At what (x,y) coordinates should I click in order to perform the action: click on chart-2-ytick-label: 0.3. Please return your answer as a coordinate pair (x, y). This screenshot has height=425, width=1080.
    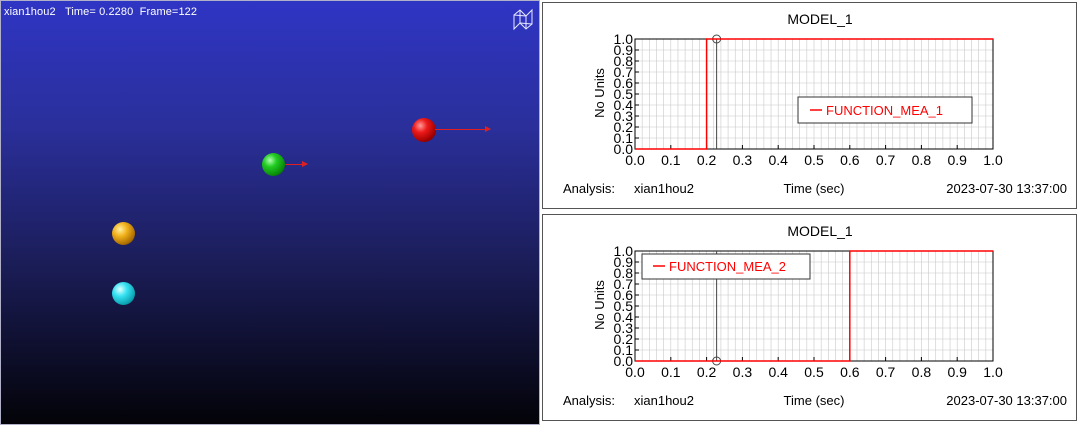
    Looking at the image, I should click on (624, 328).